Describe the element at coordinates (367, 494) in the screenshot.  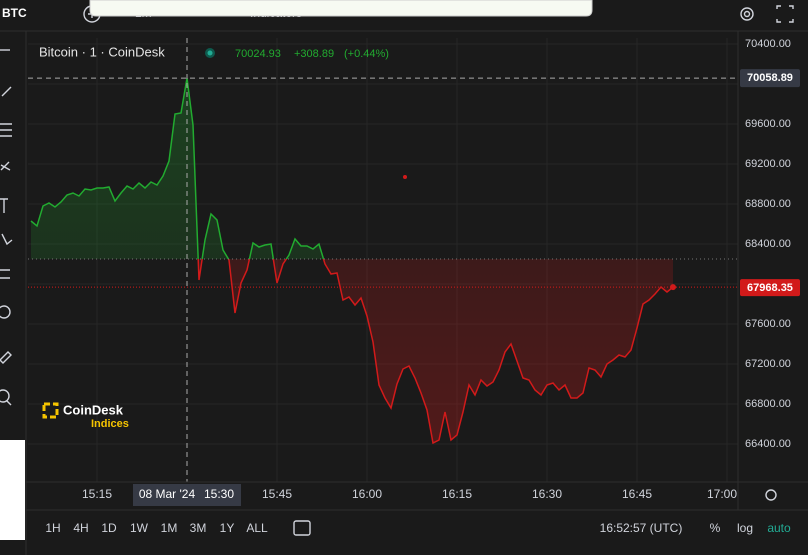
I see `x-tick-label: 16:00` at that location.